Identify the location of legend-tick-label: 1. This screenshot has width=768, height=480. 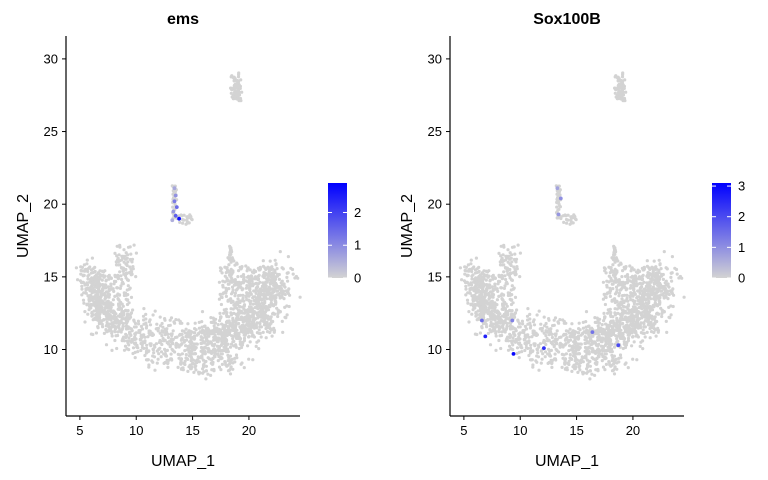
(741, 247).